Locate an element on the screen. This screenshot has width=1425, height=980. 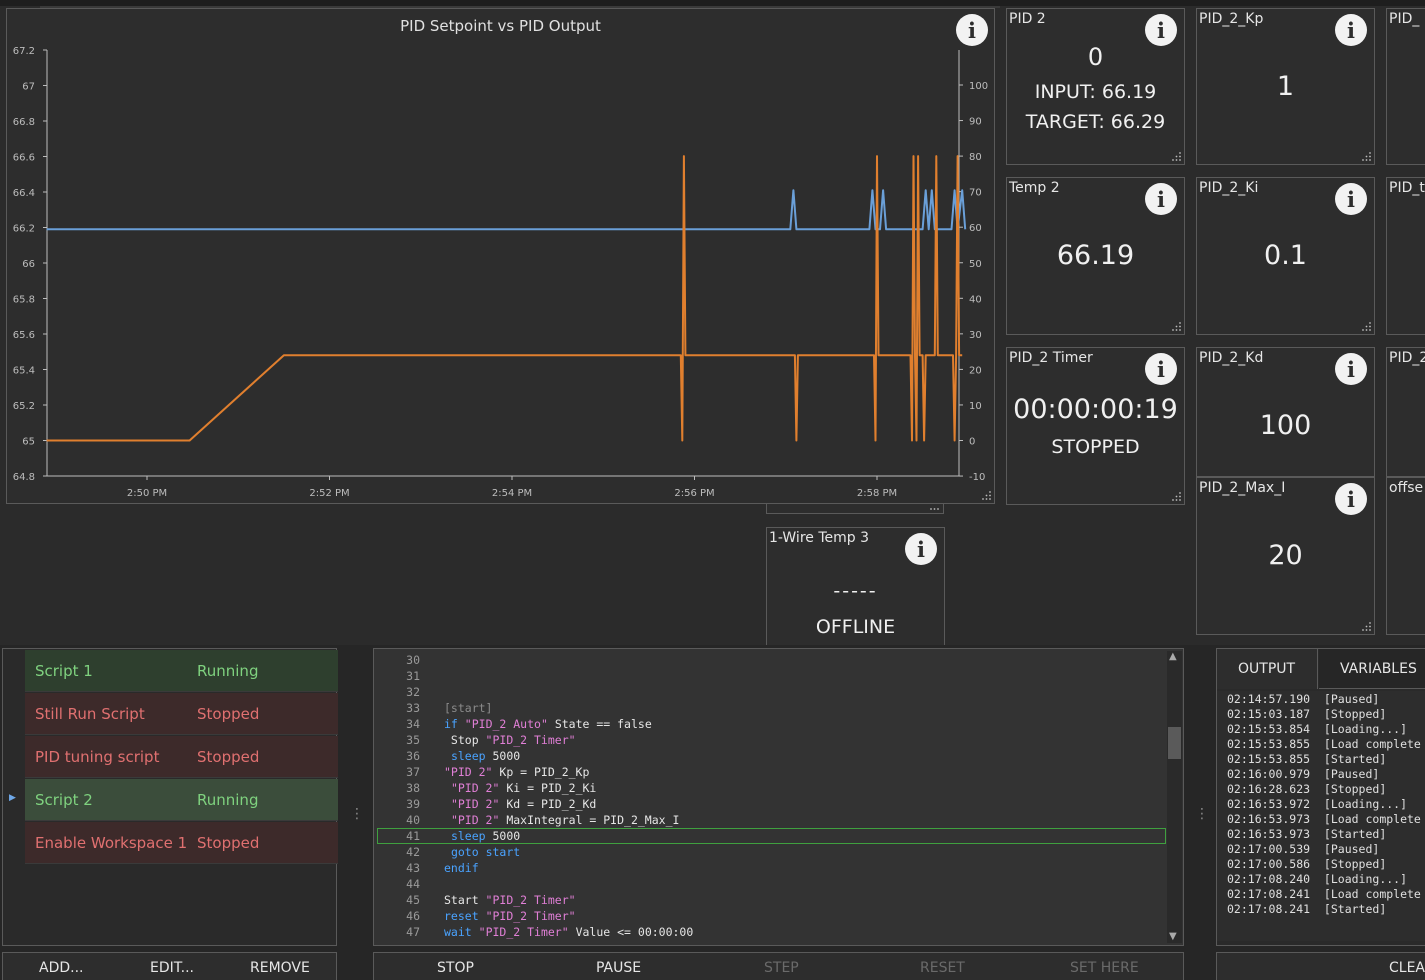
line-number: 31 is located at coordinates (413, 676).